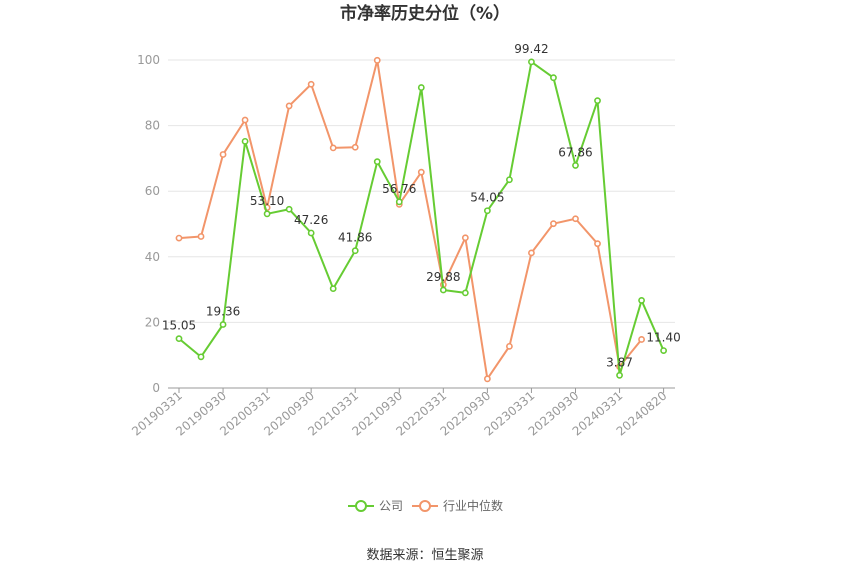 The width and height of the screenshot is (850, 575). Describe the element at coordinates (425, 13) in the screenshot. I see `chart-title: 市净率历史分位（%）` at that location.